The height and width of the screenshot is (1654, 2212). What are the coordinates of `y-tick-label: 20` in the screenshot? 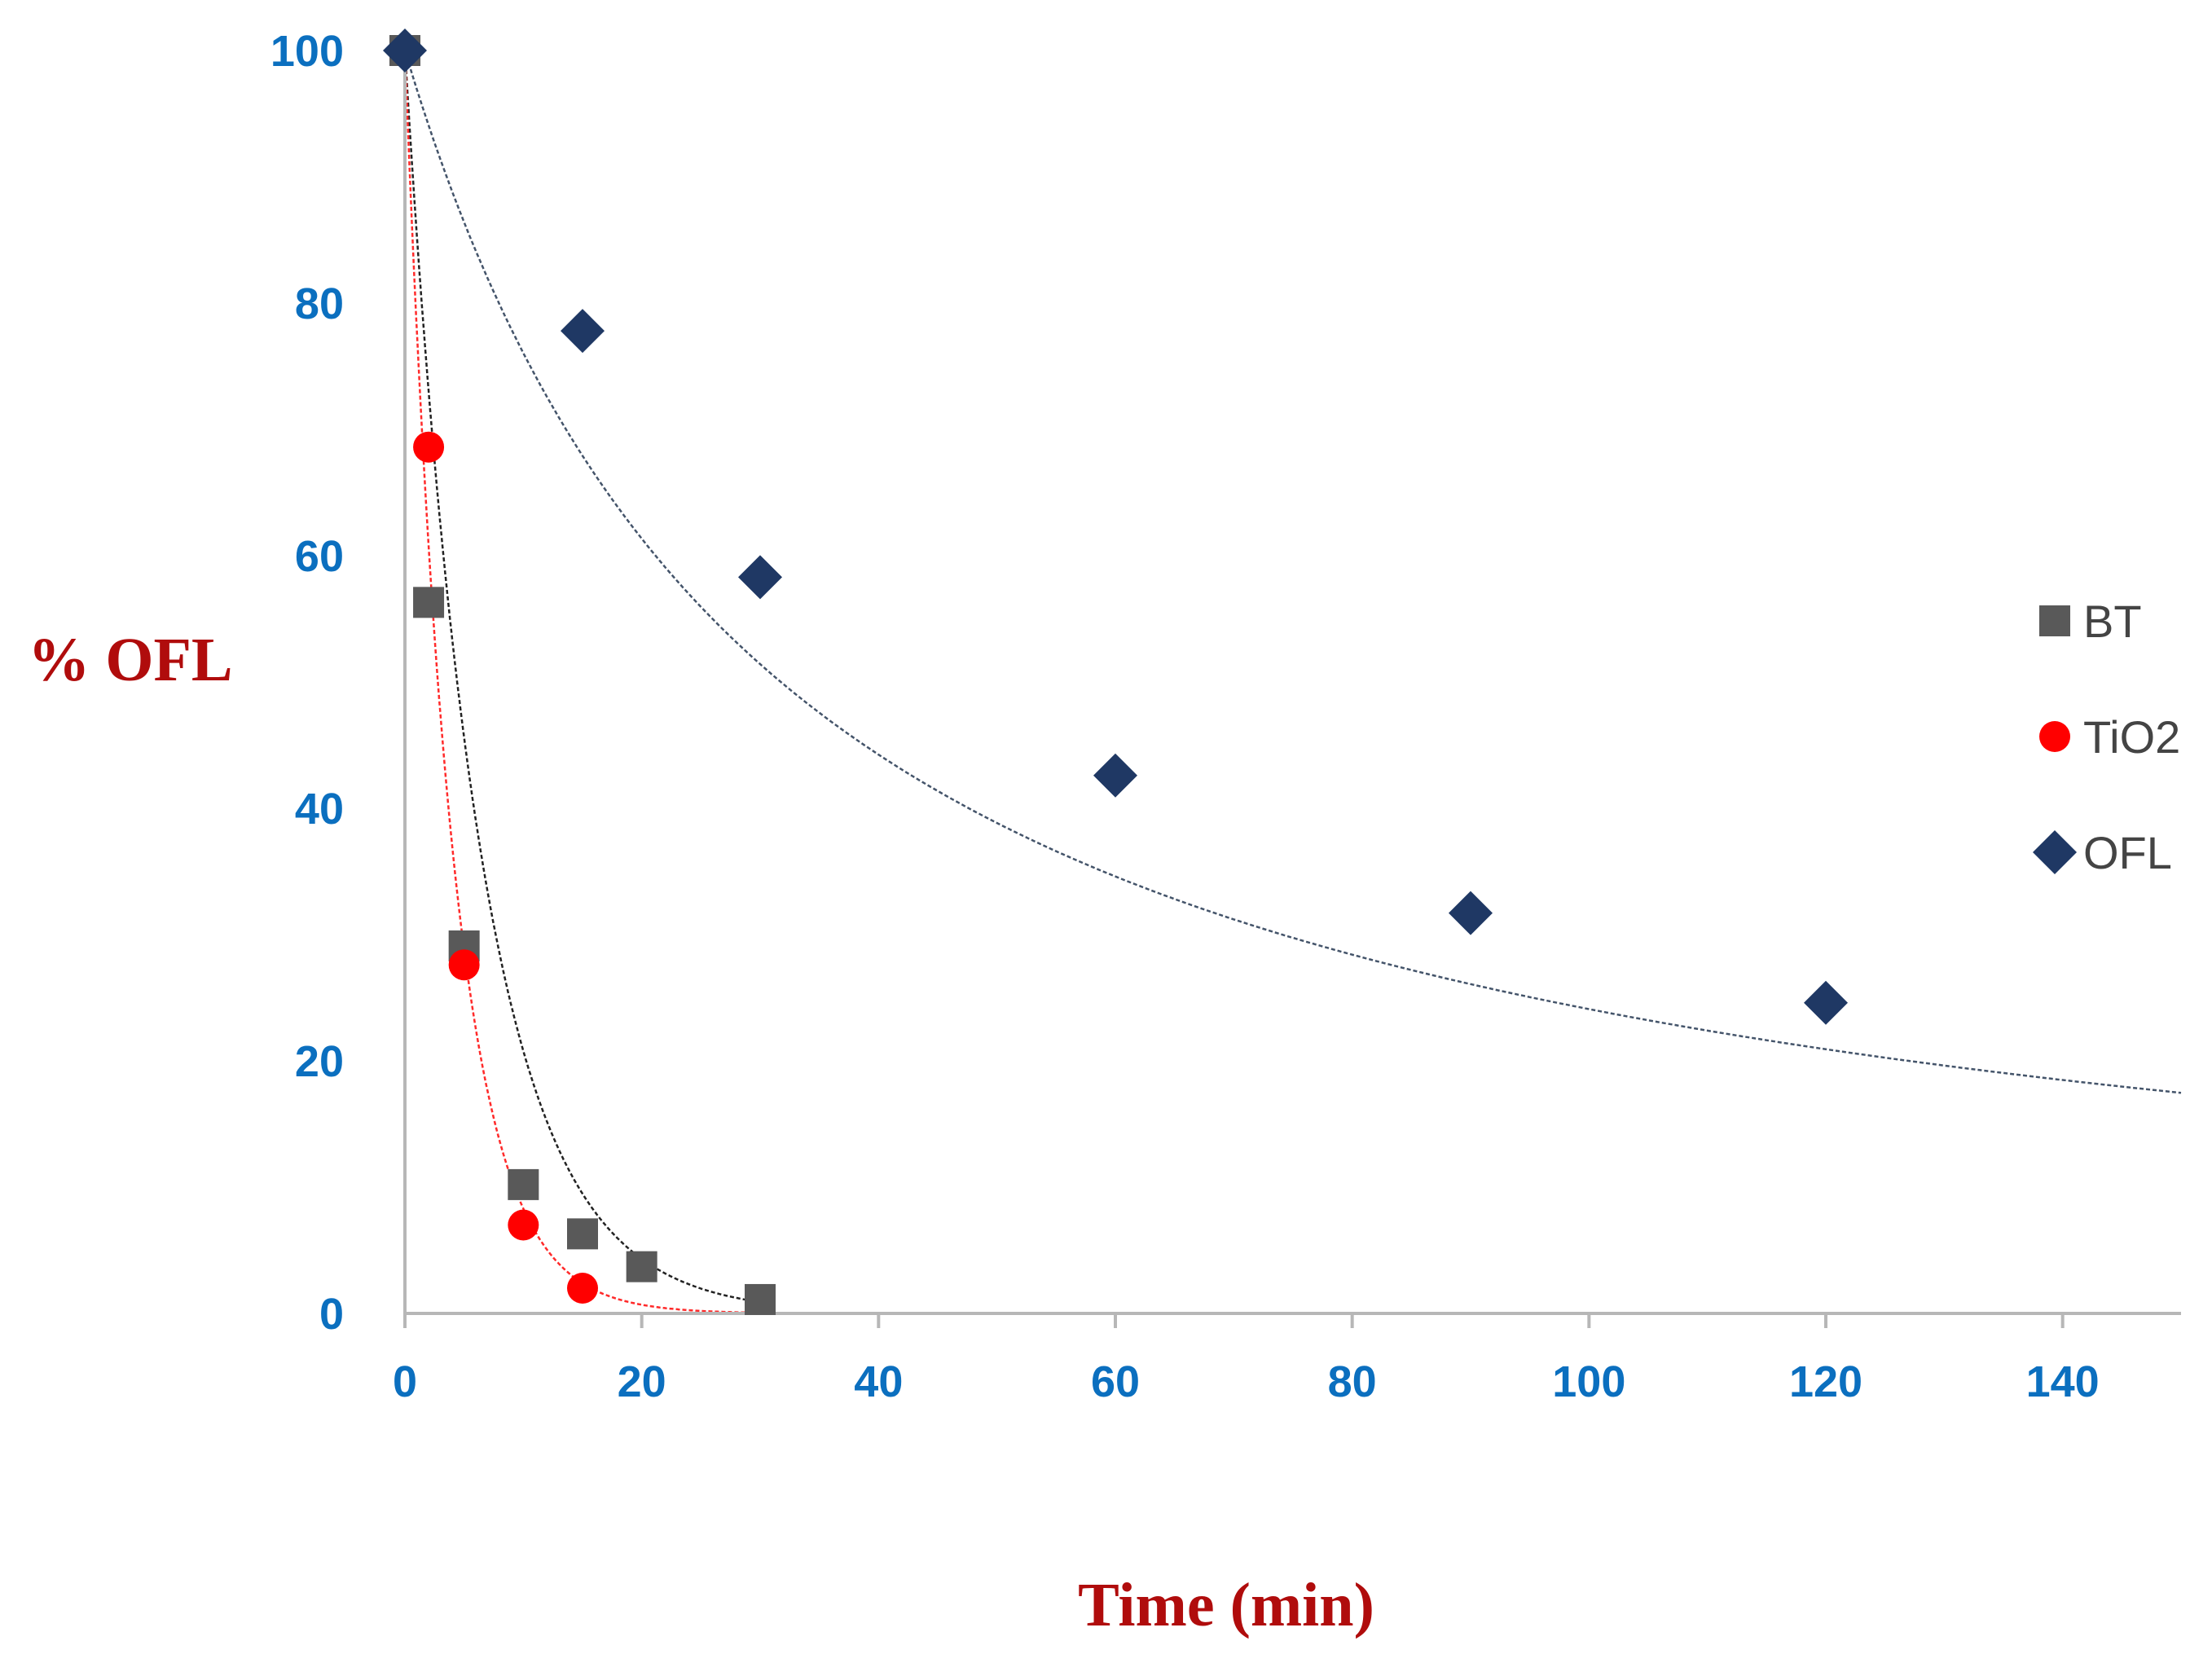 It's located at (319, 1061).